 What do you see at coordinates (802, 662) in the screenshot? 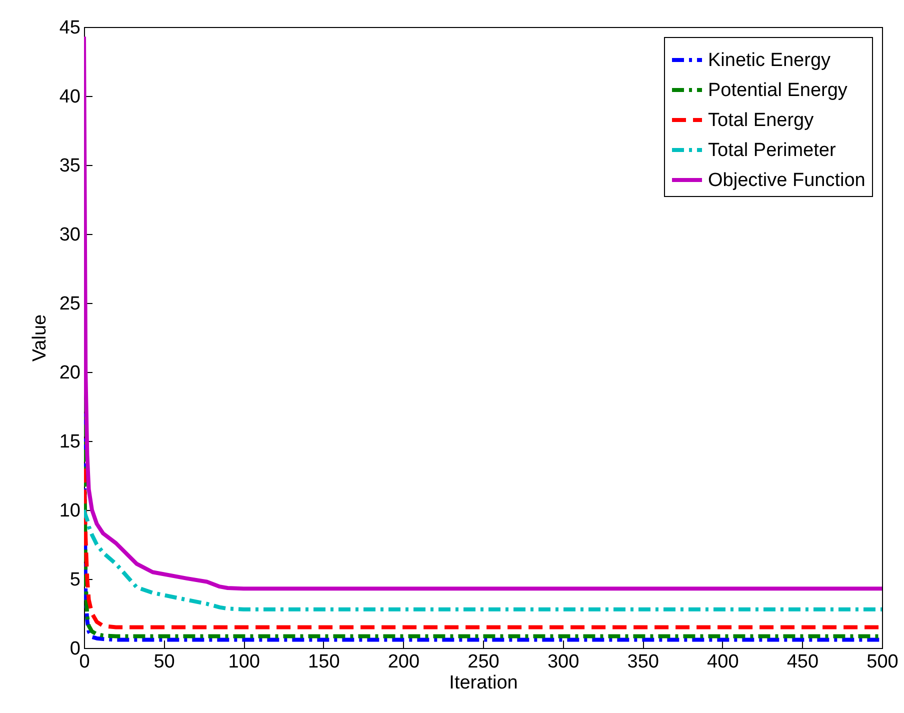
I see `x-tick-label: 450` at bounding box center [802, 662].